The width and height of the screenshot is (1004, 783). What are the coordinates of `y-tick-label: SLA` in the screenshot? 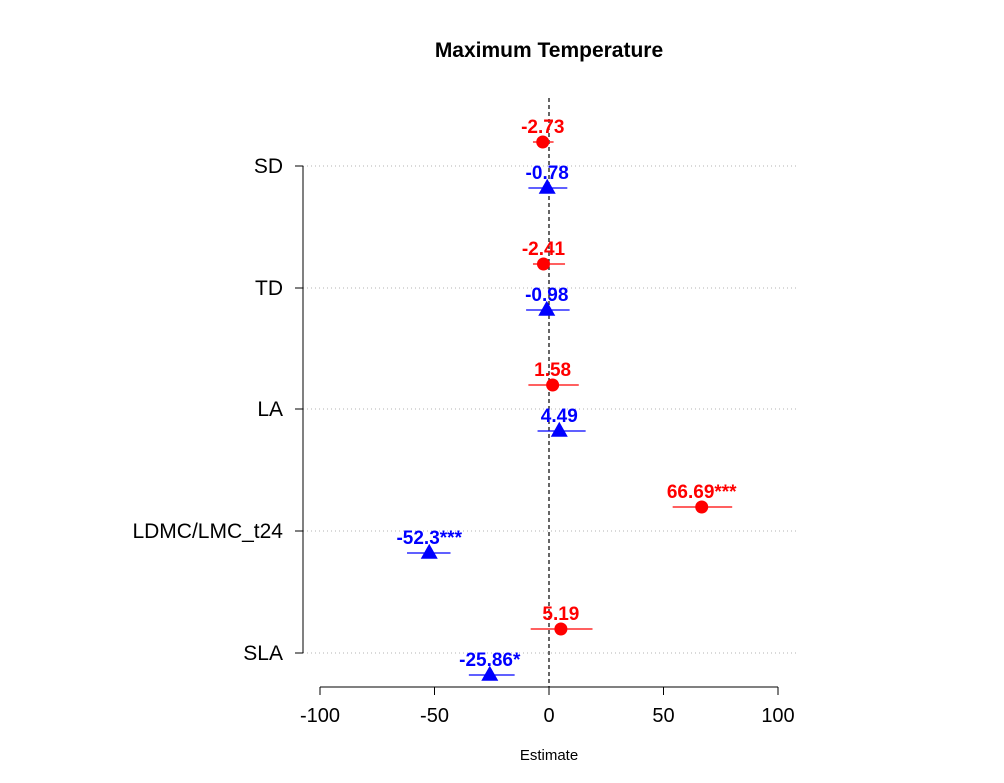 It's located at (263, 653).